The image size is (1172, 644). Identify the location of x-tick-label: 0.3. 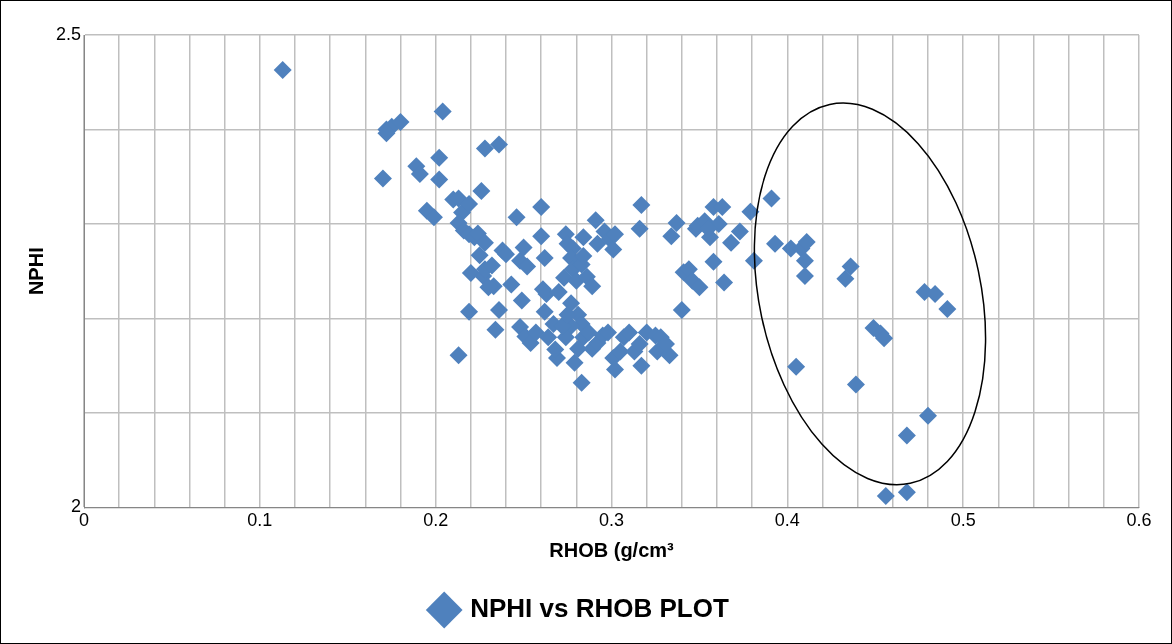
(612, 520).